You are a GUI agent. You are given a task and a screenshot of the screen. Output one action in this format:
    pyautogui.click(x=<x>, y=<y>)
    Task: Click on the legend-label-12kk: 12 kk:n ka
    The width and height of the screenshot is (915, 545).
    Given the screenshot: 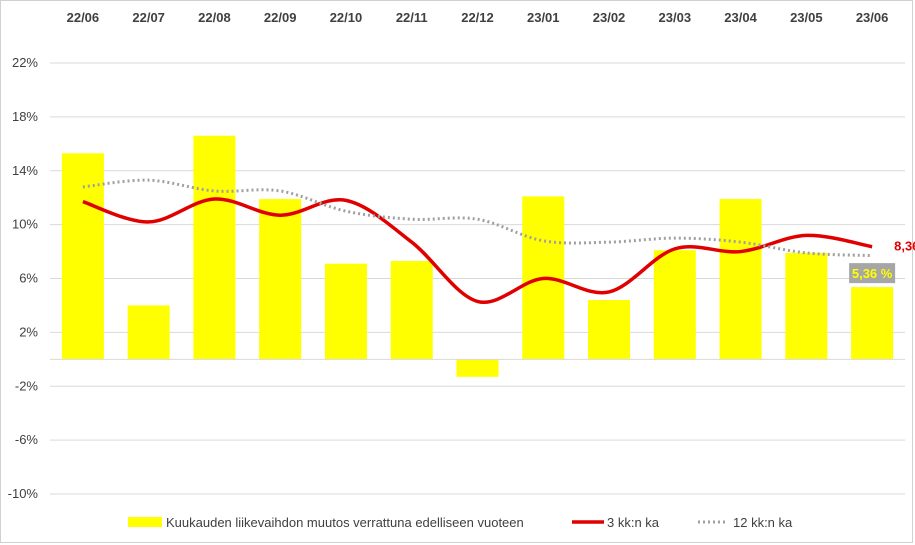 What is the action you would take?
    pyautogui.click(x=763, y=522)
    